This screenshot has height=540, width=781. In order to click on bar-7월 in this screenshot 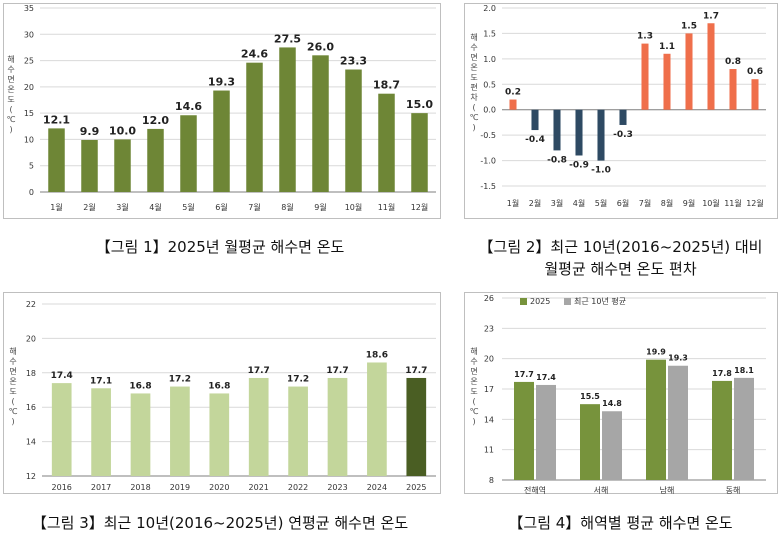, I will do `click(254, 127)`.